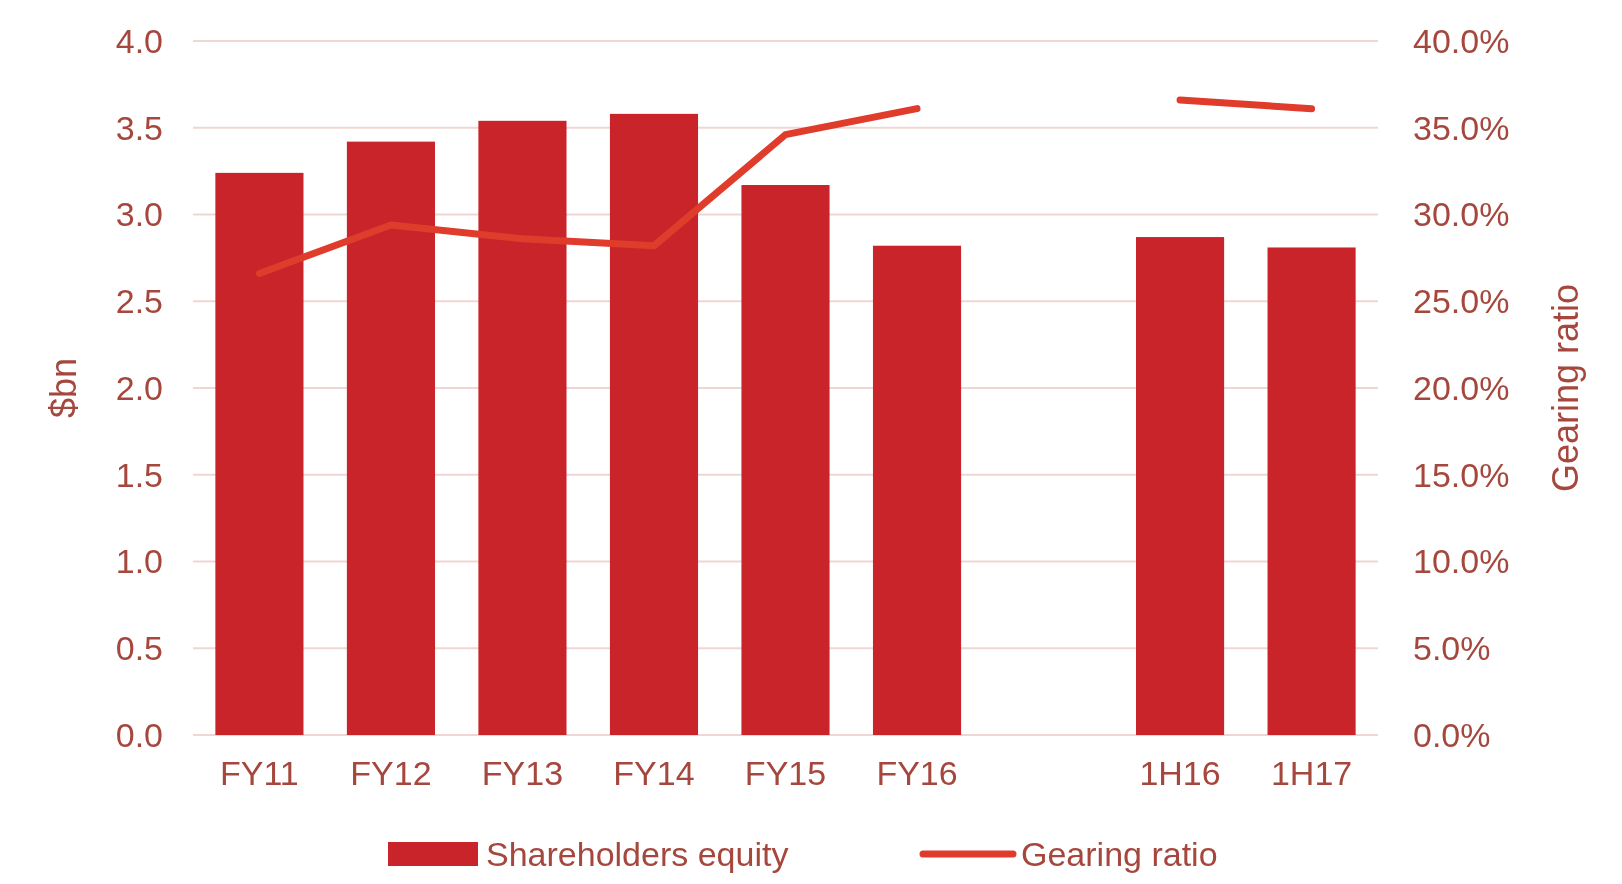 This screenshot has height=884, width=1622. What do you see at coordinates (1461, 387) in the screenshot?
I see `y2-tick-label: 20.0%` at bounding box center [1461, 387].